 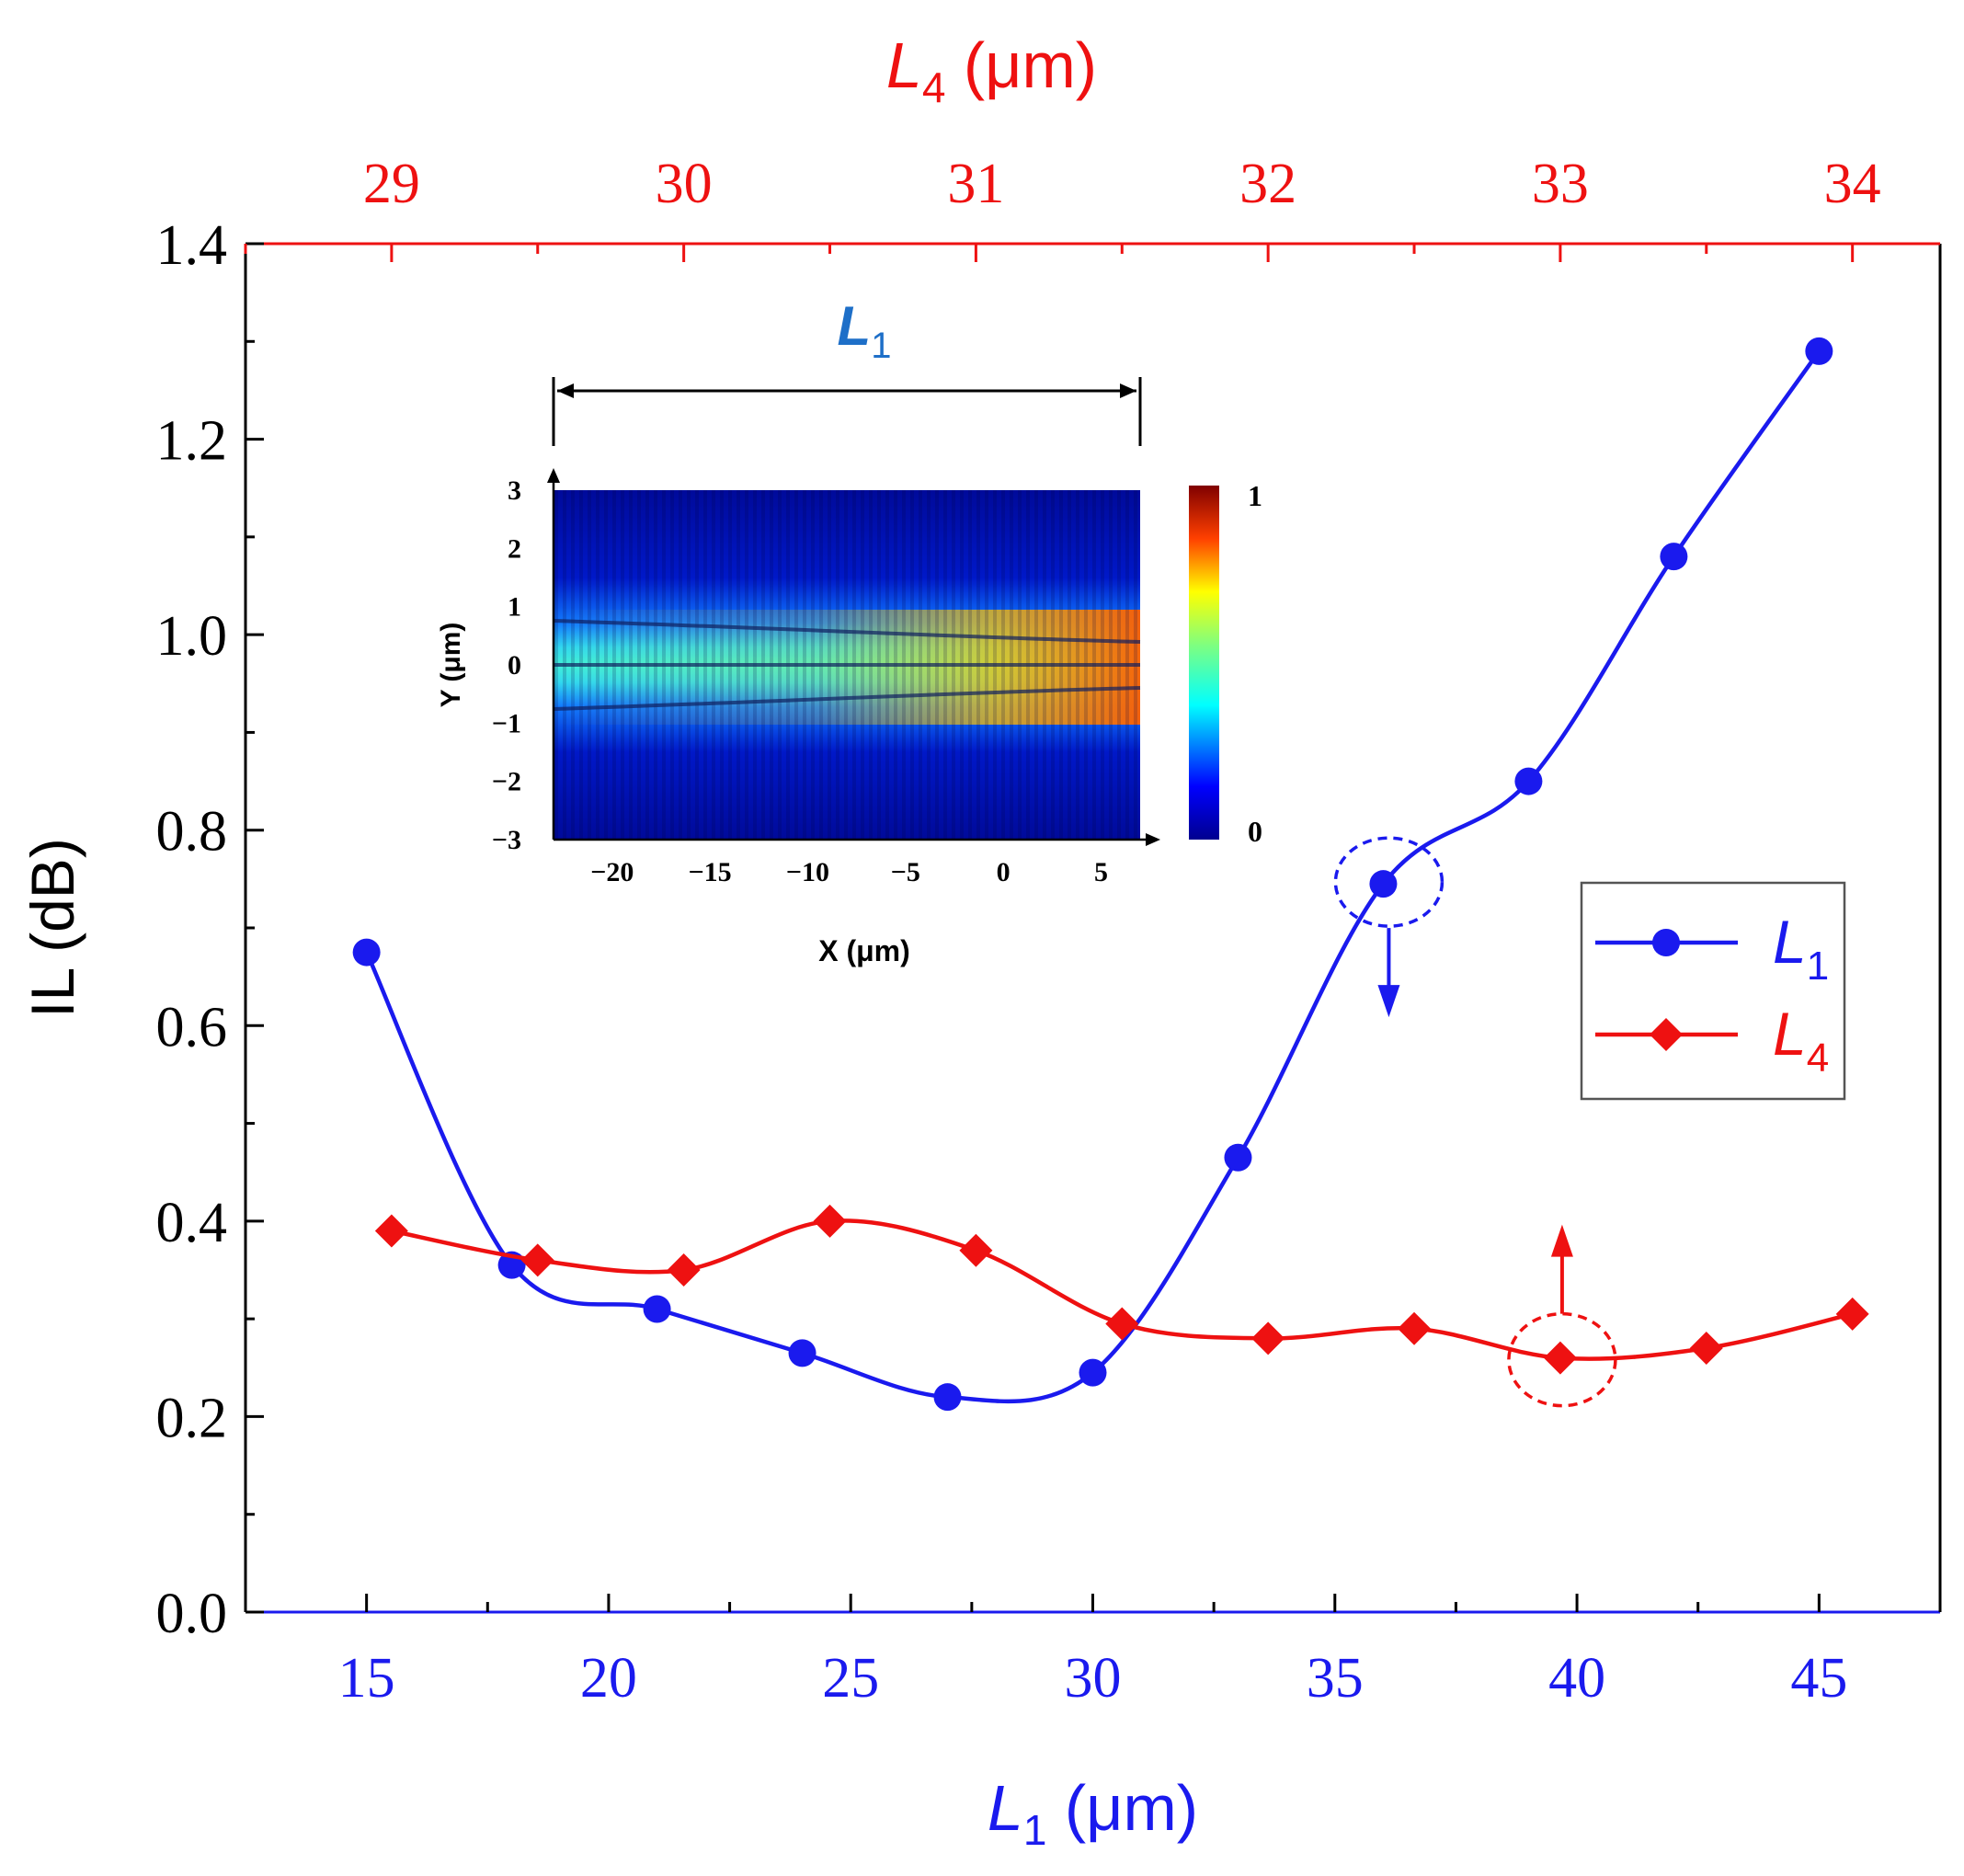 What do you see at coordinates (1852, 184) in the screenshot?
I see `x-top-tick-label: 34` at bounding box center [1852, 184].